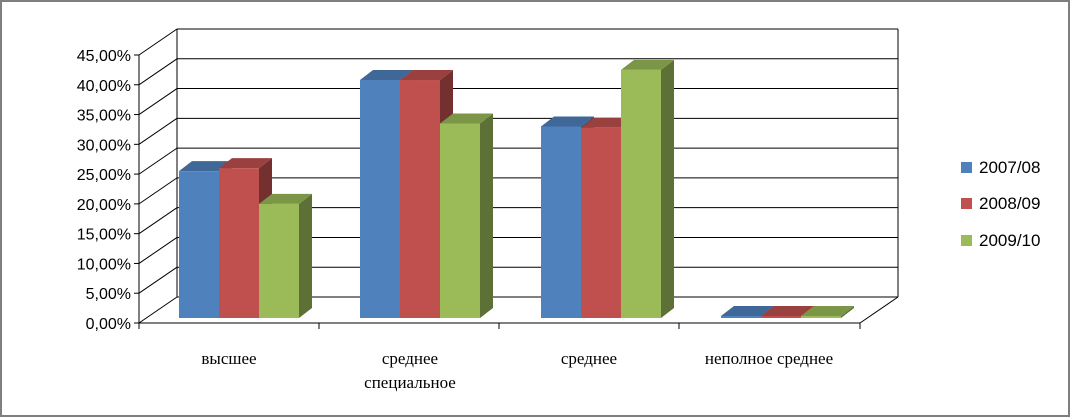 This screenshot has height=417, width=1070. Describe the element at coordinates (769, 358) in the screenshot. I see `x-tick-label: неполное среднее` at that location.